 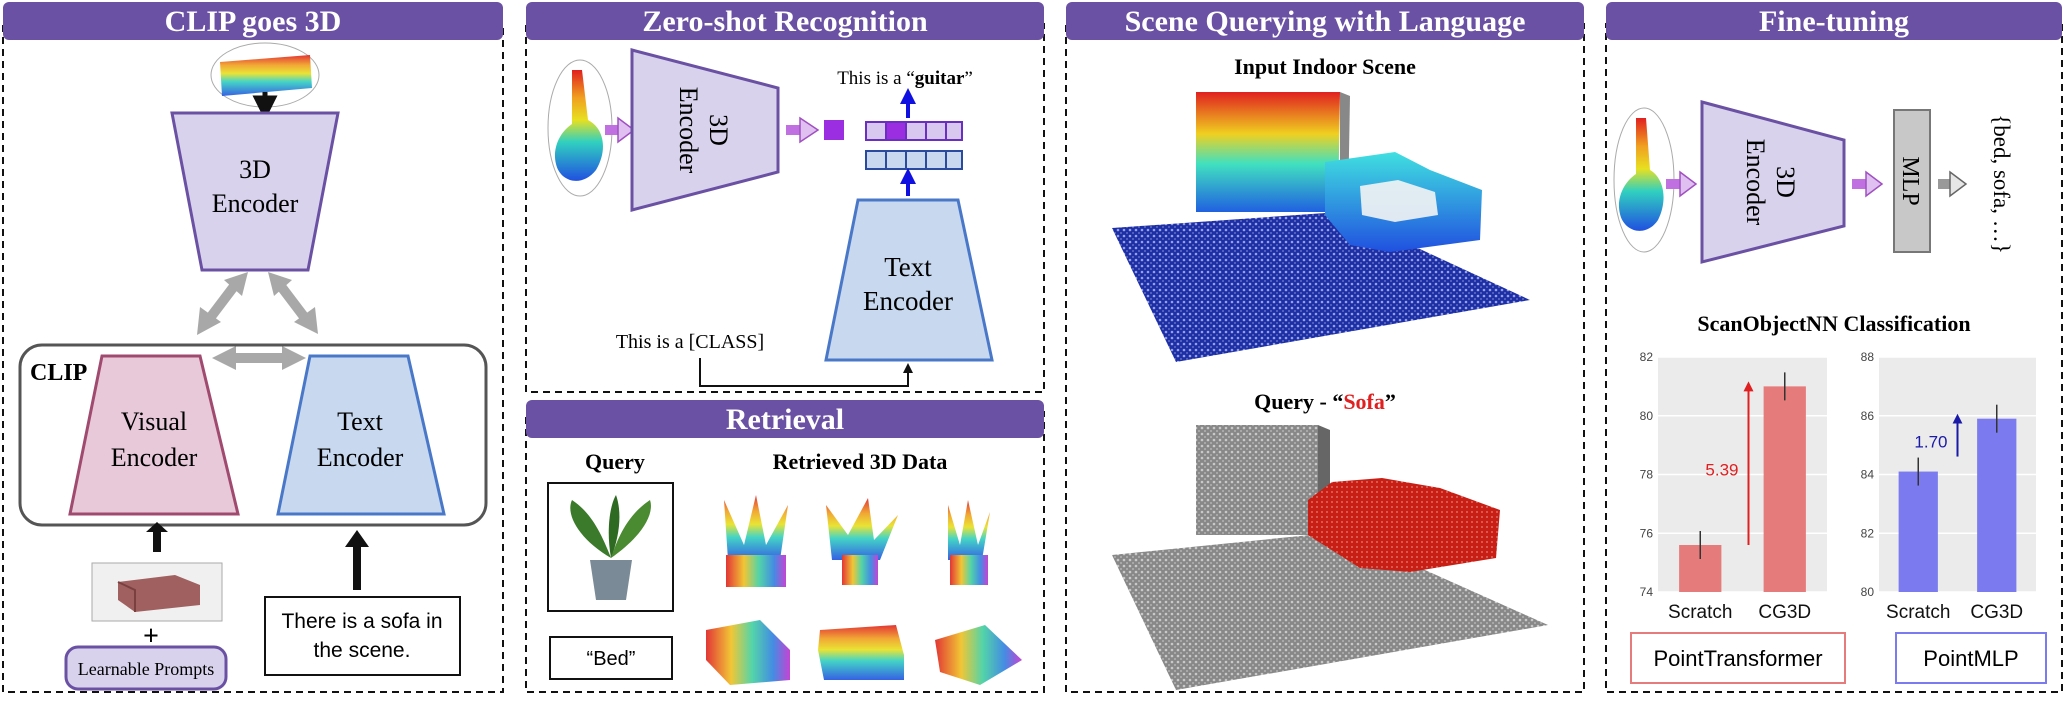 I want to click on sofa-image, so click(x=157, y=592).